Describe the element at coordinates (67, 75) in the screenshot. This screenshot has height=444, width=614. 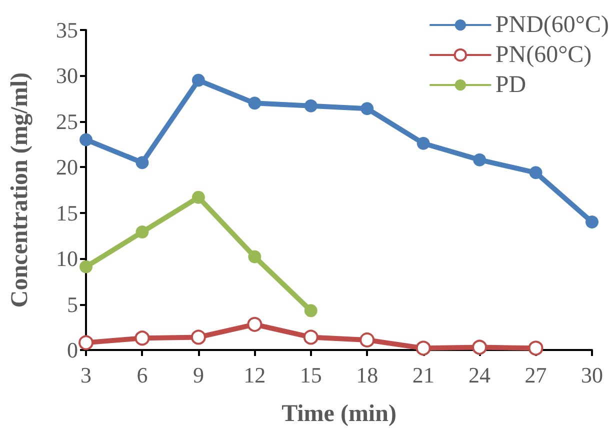
I see `y-tick-label: 30` at that location.